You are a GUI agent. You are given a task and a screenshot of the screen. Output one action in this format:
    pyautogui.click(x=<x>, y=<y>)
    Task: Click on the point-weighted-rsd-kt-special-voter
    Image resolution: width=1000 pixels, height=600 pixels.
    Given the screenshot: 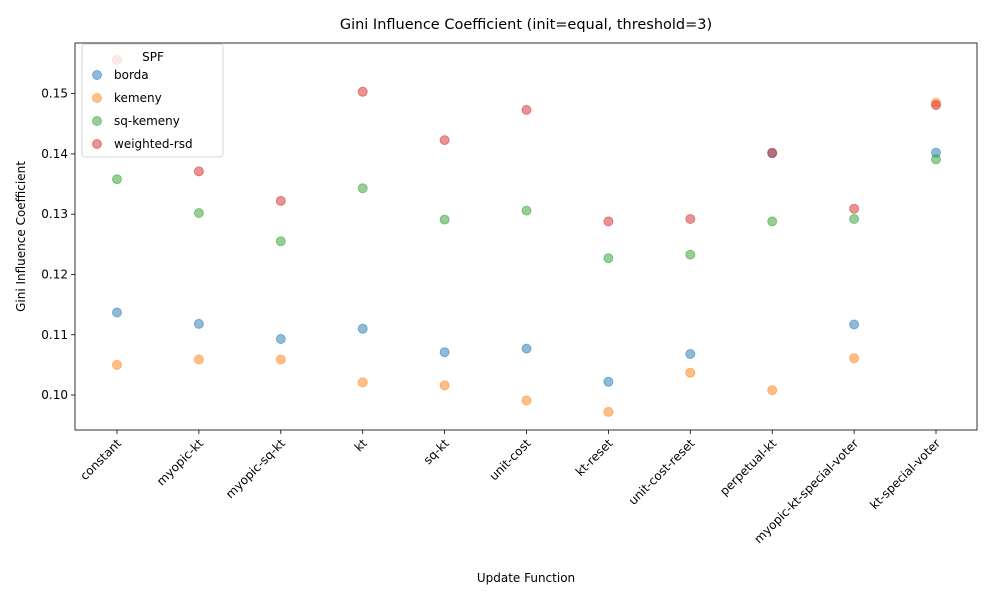 What is the action you would take?
    pyautogui.click(x=936, y=105)
    